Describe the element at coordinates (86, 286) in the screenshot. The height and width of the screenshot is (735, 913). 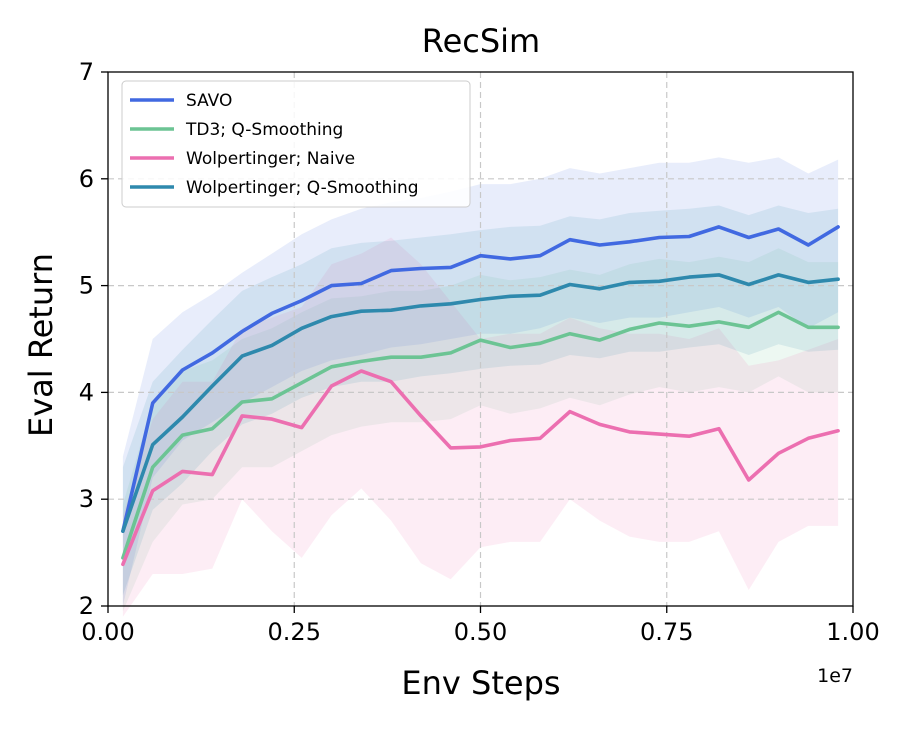
I see `y-tick-label: 5` at that location.